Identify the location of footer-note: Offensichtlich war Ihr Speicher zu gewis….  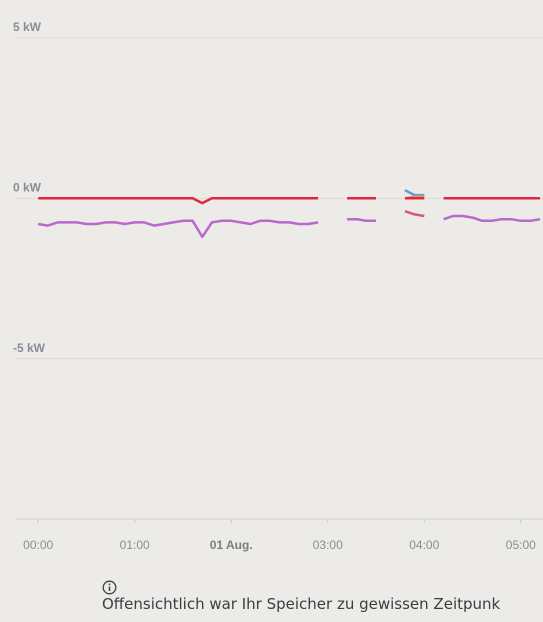
(301, 596).